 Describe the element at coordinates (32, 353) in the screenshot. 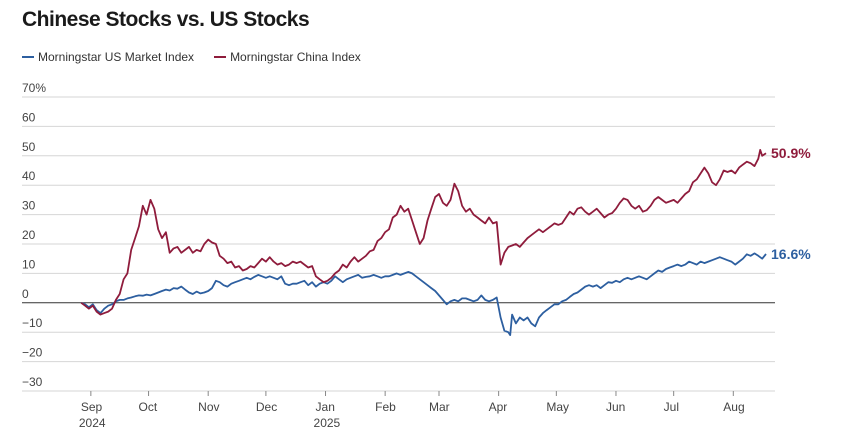

I see `y-tick-label: −20` at that location.